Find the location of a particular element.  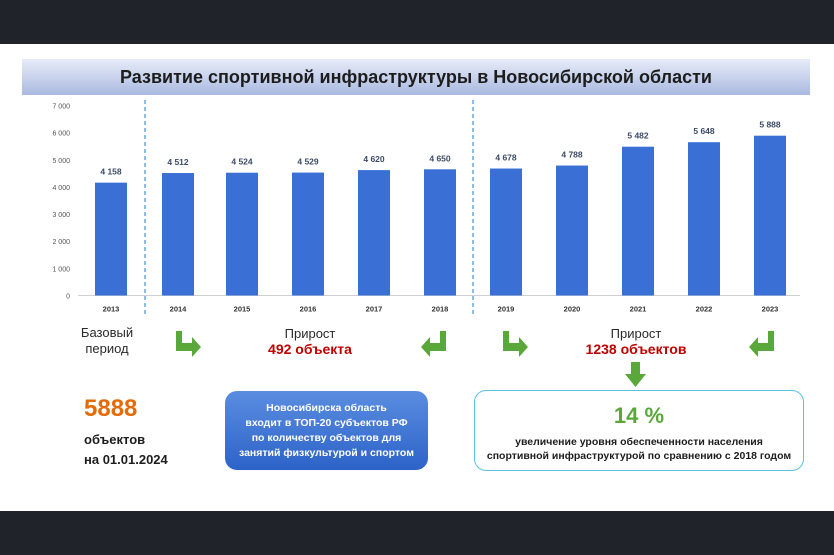

x-tick-label: 2013 is located at coordinates (111, 309).